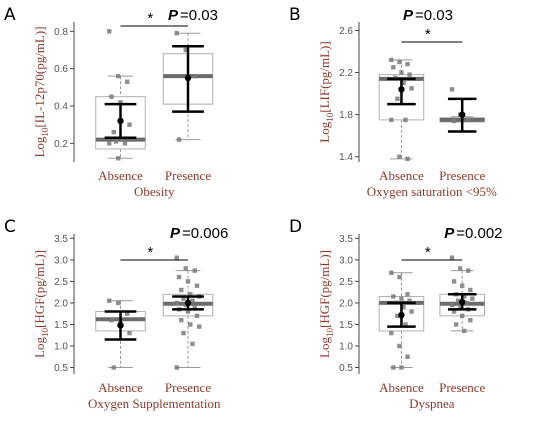 The width and height of the screenshot is (550, 428). I want to click on y-axis-label-main: Log, so click(324, 131).